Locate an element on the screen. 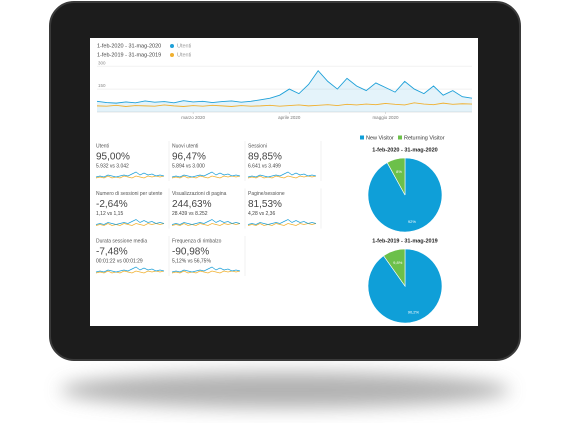  metric-label: Sessioni is located at coordinates (257, 146).